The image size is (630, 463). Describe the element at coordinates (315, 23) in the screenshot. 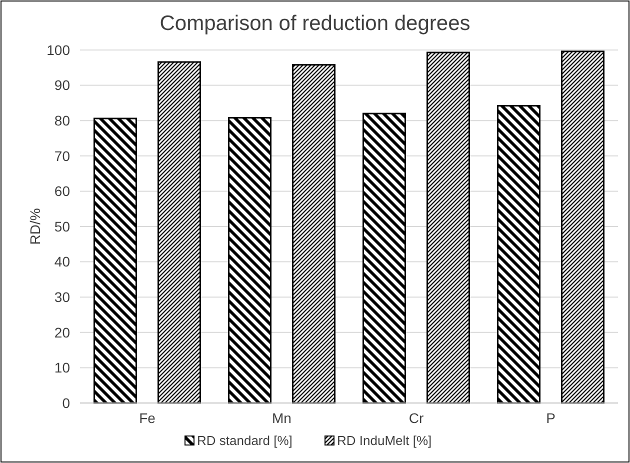

I see `chart-title: Comparison of reduction degrees` at that location.